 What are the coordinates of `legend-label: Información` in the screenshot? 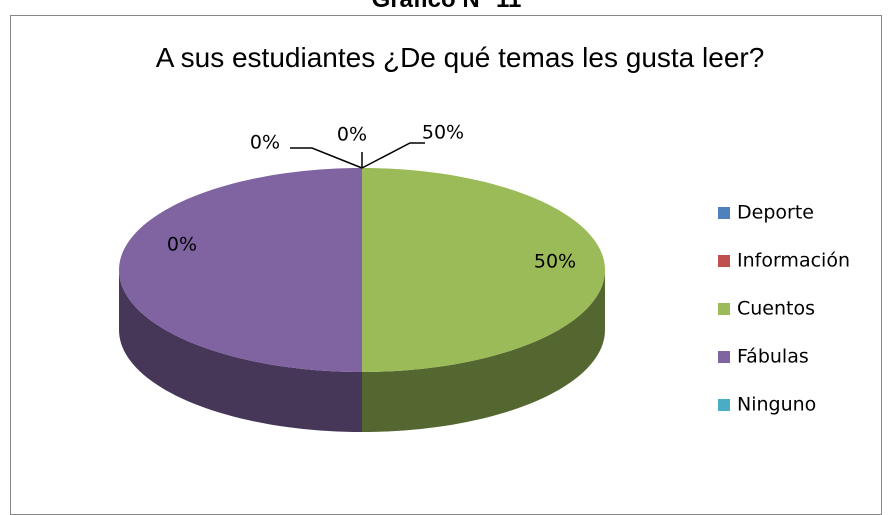 It's located at (793, 261).